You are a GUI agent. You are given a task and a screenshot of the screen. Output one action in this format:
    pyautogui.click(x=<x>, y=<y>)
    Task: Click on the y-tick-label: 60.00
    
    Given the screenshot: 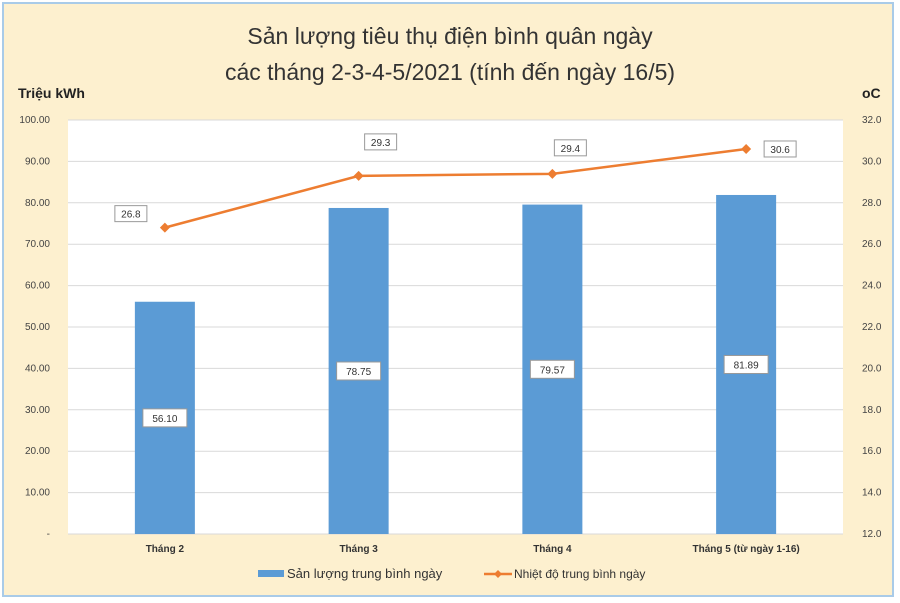 What is the action you would take?
    pyautogui.click(x=37, y=286)
    